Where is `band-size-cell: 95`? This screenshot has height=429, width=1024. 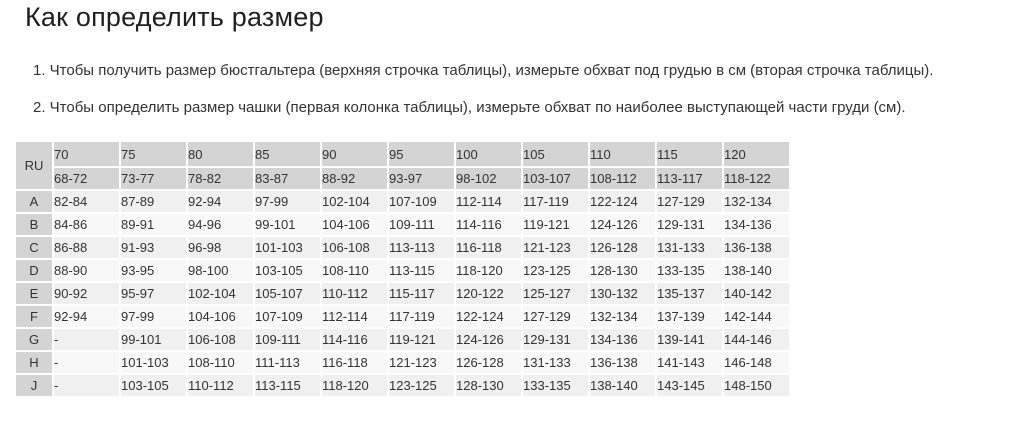
band-size-cell: 95 is located at coordinates (421, 154).